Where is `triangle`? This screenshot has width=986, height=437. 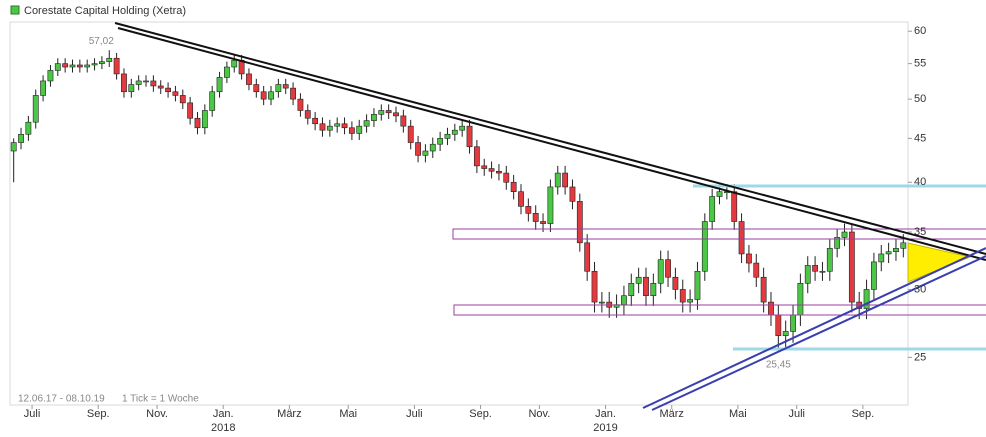
triangle is located at coordinates (939, 262).